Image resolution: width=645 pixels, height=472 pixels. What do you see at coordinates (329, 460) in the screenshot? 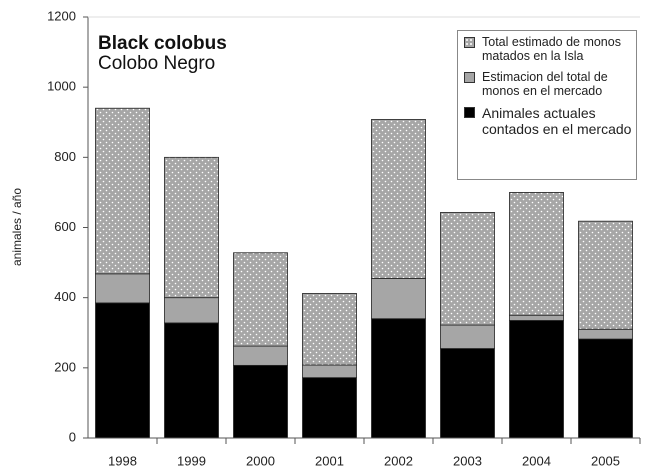
I see `x-tick-label: 2001` at bounding box center [329, 460].